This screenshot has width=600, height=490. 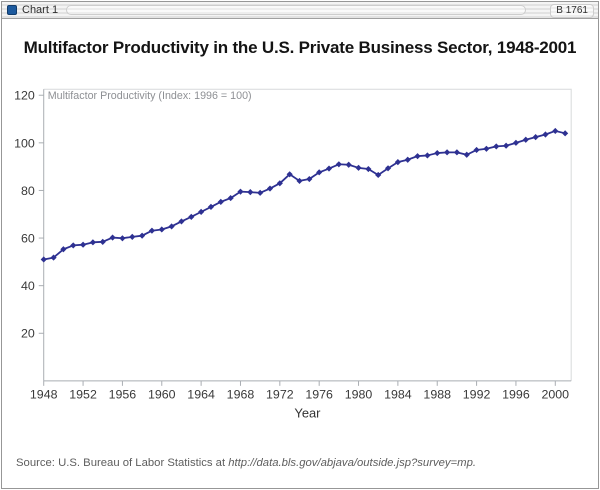 I want to click on window-titlebar: Chart 1 B 1761, so click(x=300, y=10).